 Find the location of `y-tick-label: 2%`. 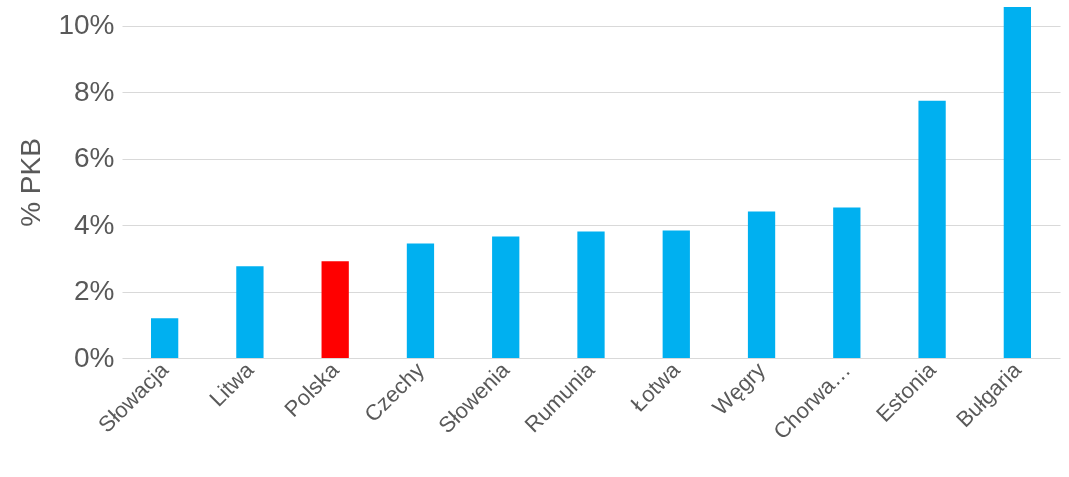

y-tick-label: 2% is located at coordinates (94, 291).